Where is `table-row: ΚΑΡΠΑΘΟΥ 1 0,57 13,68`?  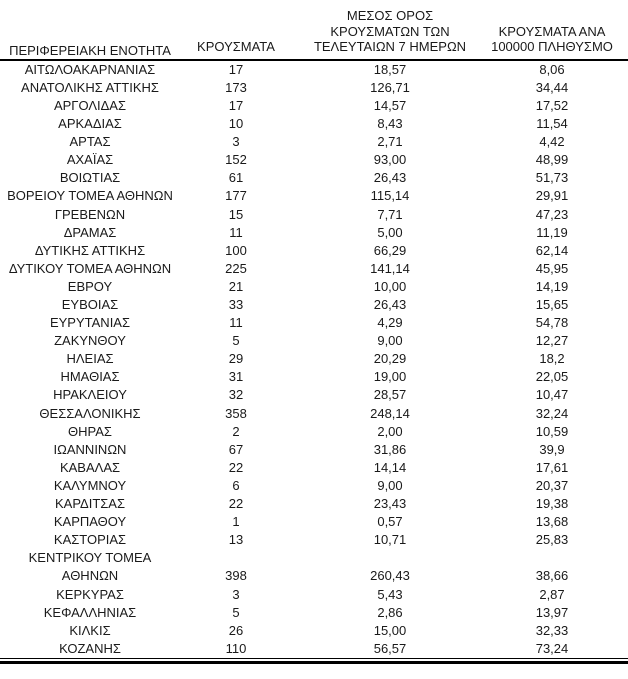
table-row: ΚΑΡΠΑΘΟΥ 1 0,57 13,68 is located at coordinates (314, 522).